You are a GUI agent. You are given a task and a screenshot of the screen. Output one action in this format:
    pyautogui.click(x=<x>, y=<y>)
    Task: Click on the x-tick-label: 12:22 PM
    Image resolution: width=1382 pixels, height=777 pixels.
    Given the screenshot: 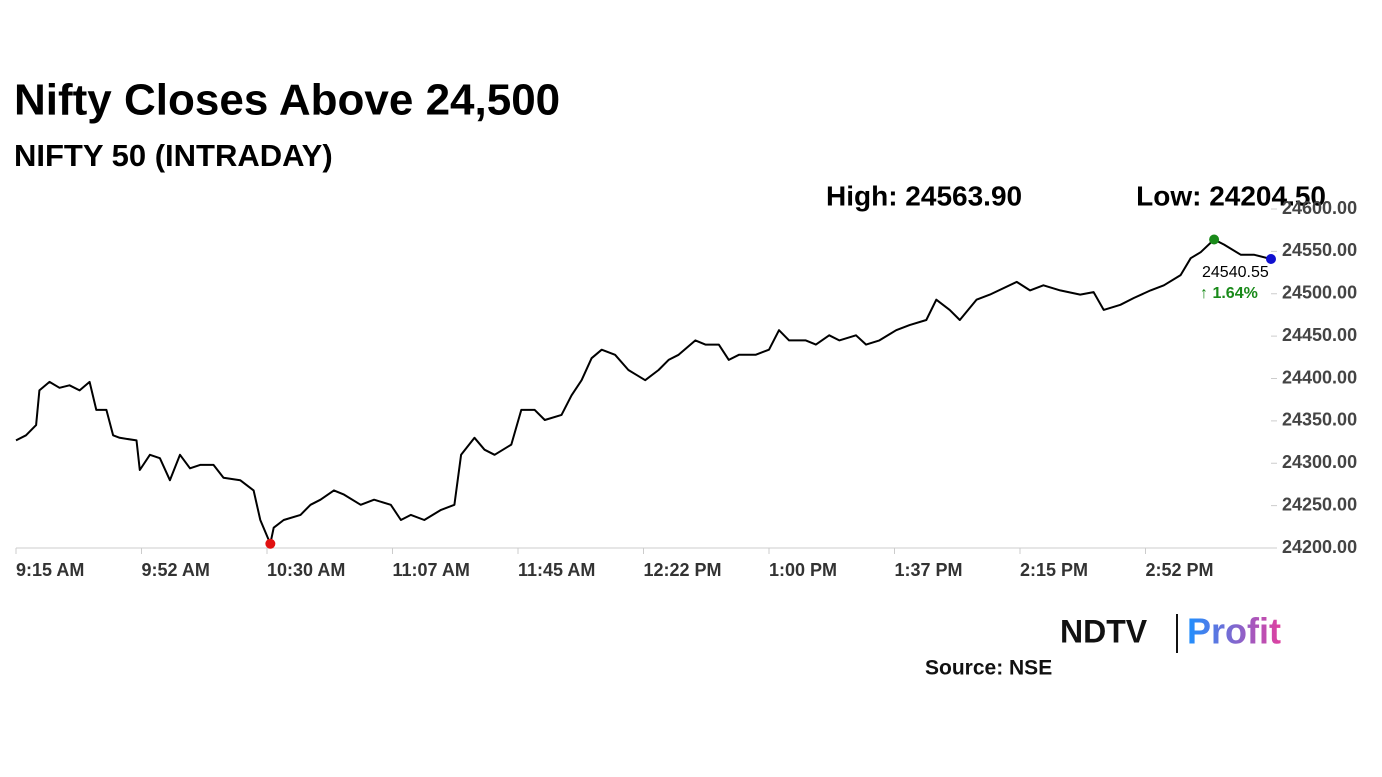 What is the action you would take?
    pyautogui.click(x=683, y=570)
    